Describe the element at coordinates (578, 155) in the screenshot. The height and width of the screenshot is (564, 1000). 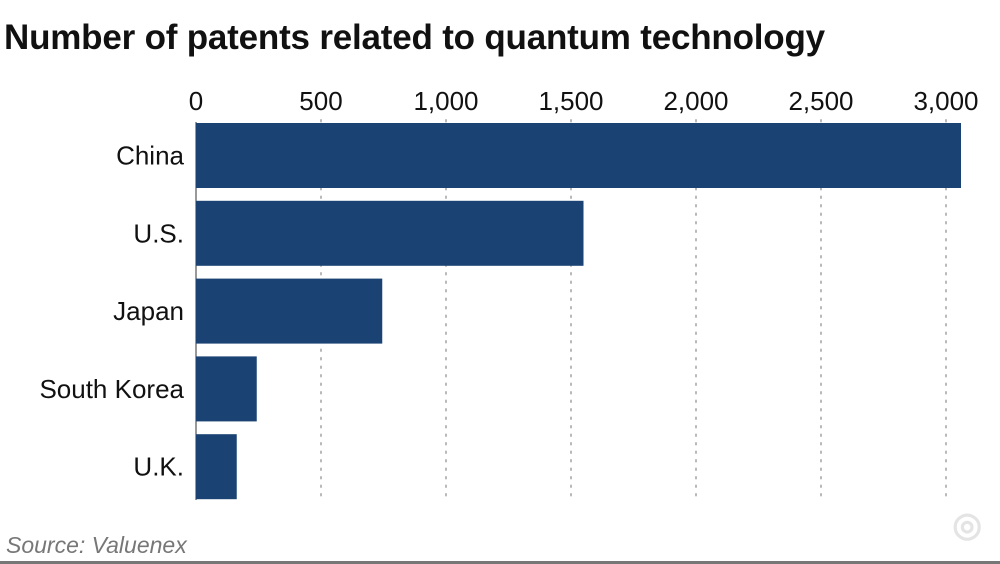
I see `bar-china` at that location.